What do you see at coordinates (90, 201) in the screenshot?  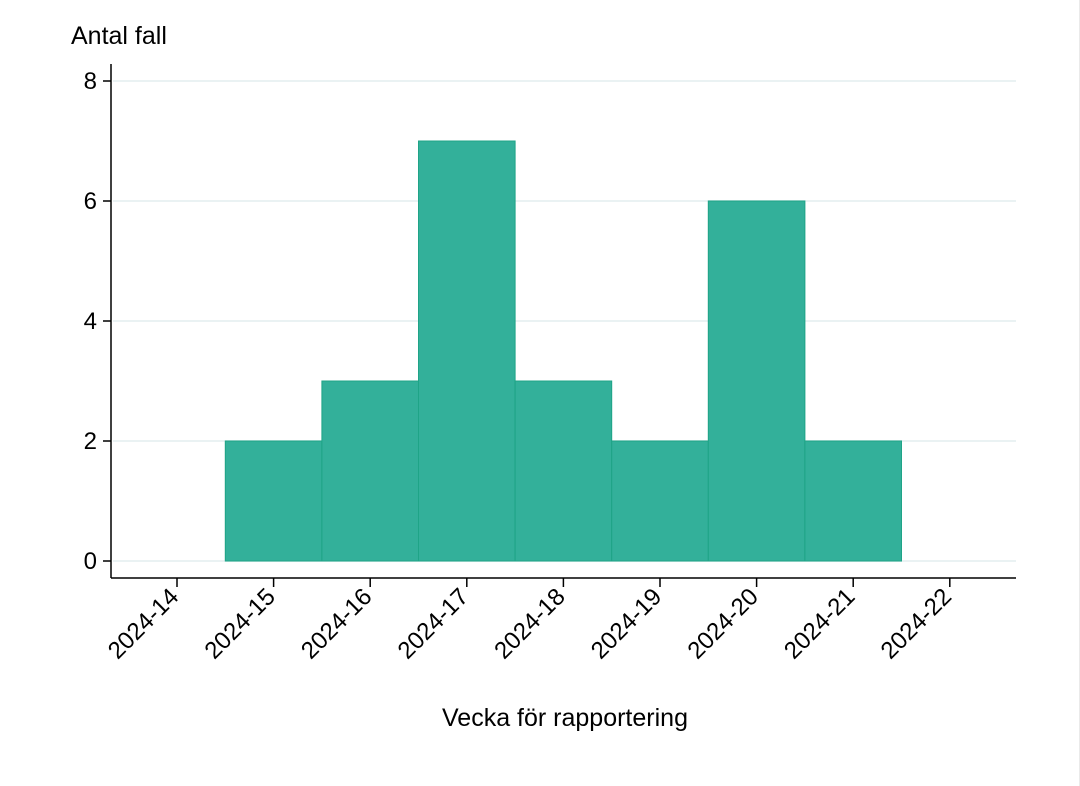 I see `y-tick-label: 6` at bounding box center [90, 201].